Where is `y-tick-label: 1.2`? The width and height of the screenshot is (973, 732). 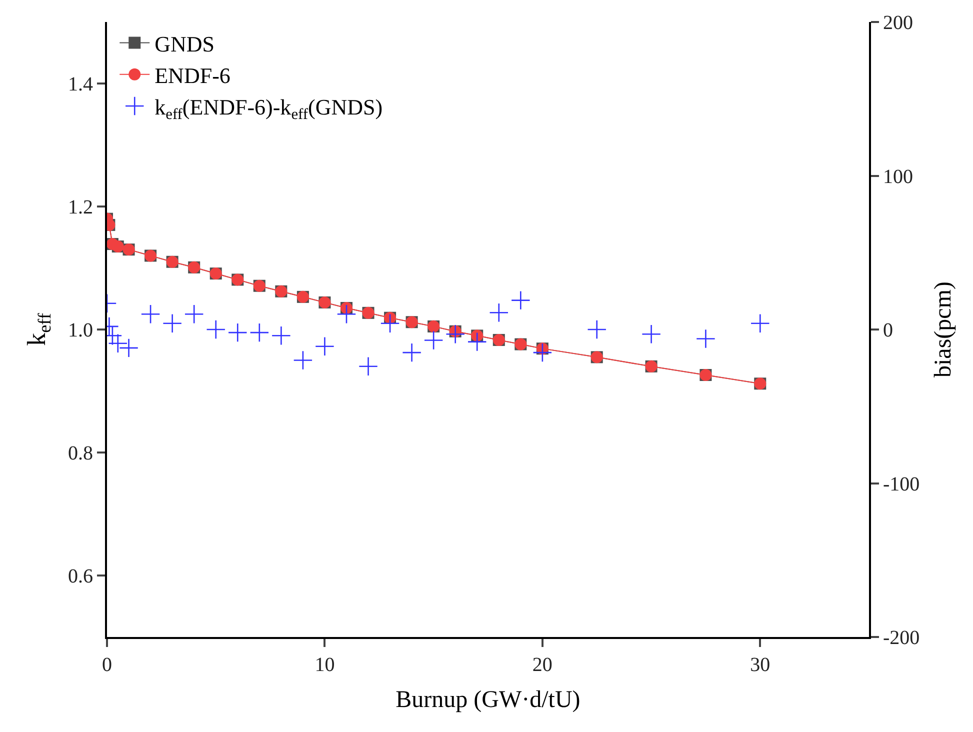
y-tick-label: 1.2 is located at coordinates (80, 207).